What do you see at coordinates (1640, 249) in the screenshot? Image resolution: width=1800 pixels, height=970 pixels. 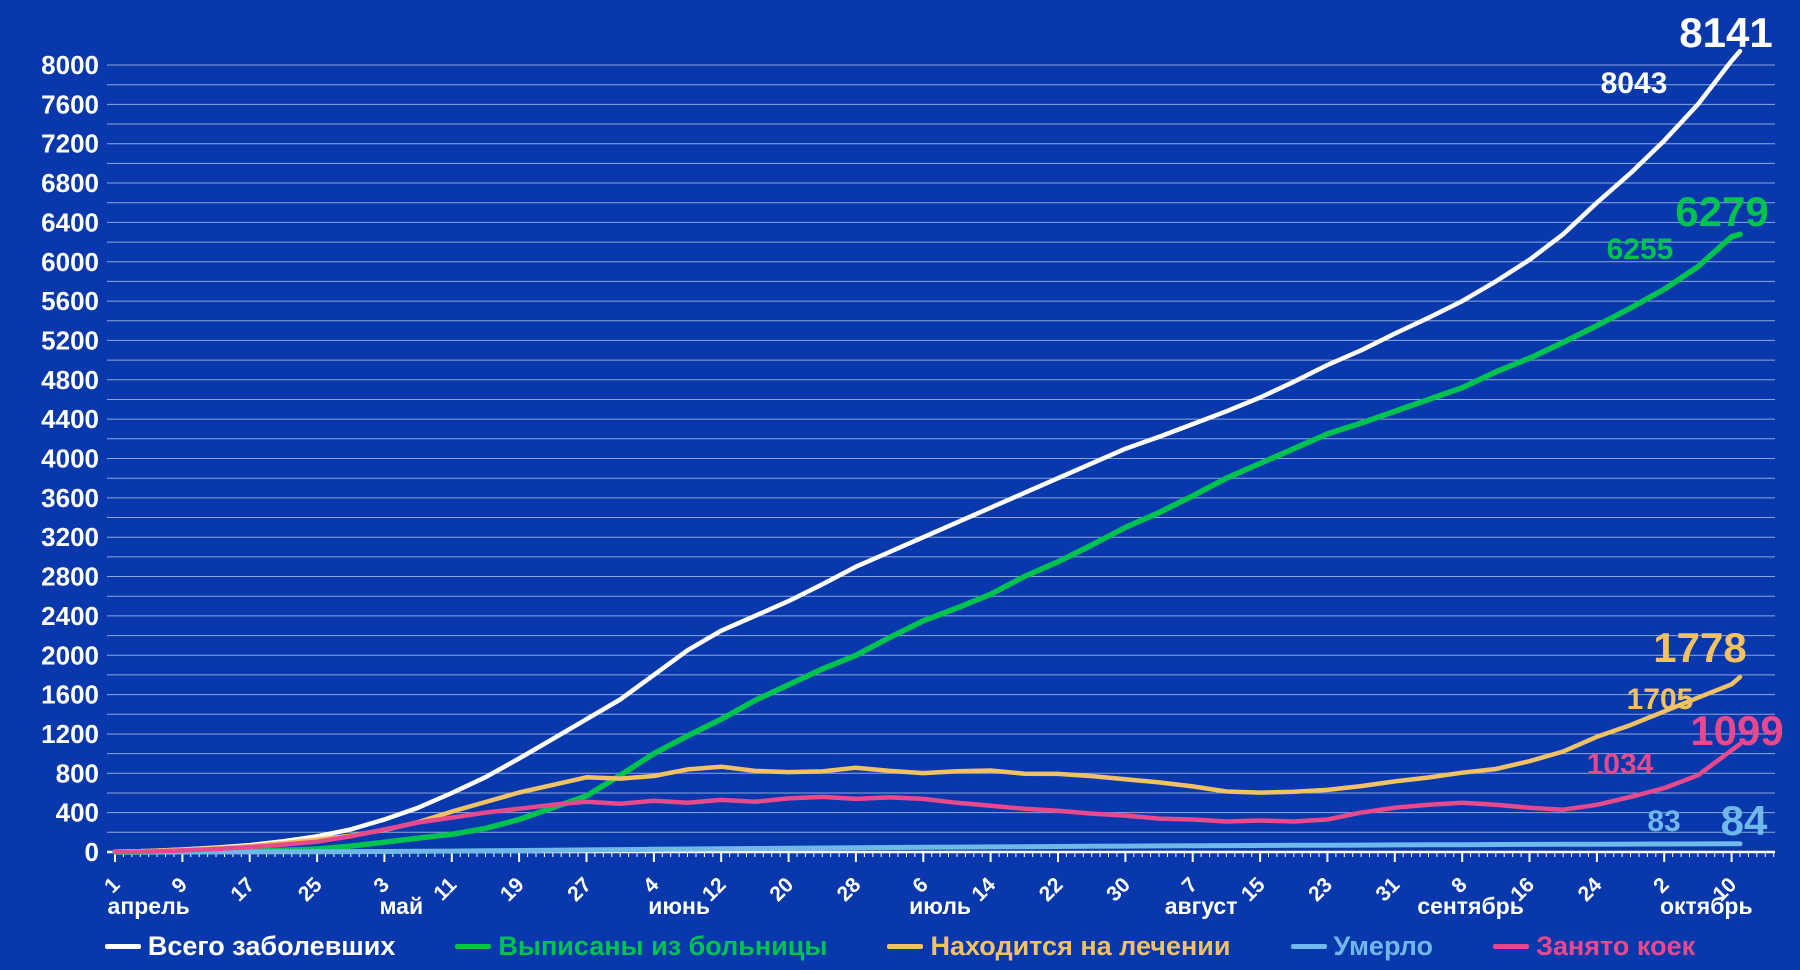 I see `annotation-discharged-prev: 6255` at bounding box center [1640, 249].